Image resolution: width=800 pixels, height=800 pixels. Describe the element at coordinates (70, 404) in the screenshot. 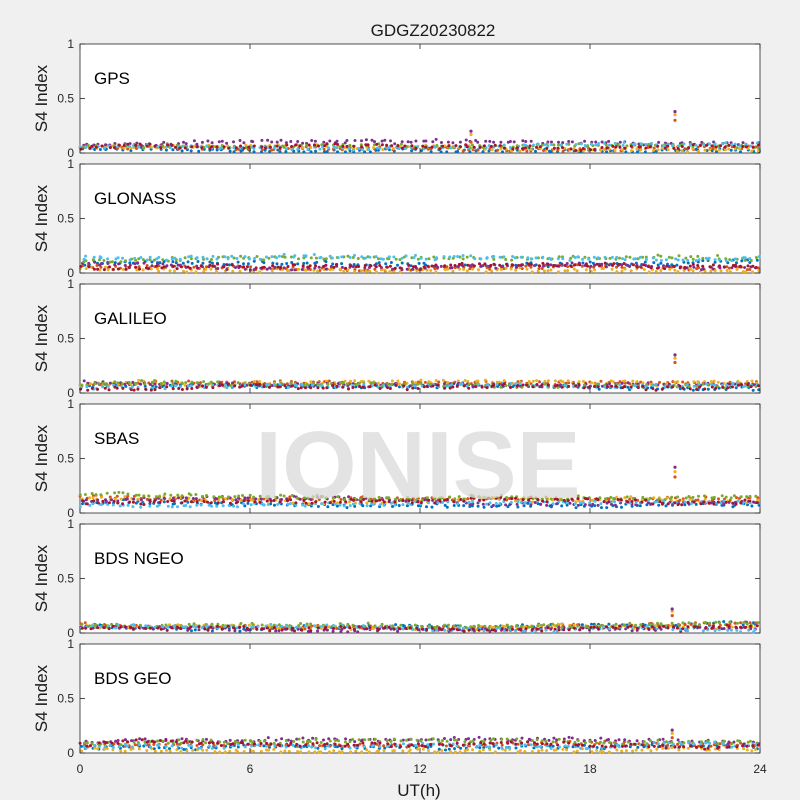

I see `y-tick-label: 1` at that location.